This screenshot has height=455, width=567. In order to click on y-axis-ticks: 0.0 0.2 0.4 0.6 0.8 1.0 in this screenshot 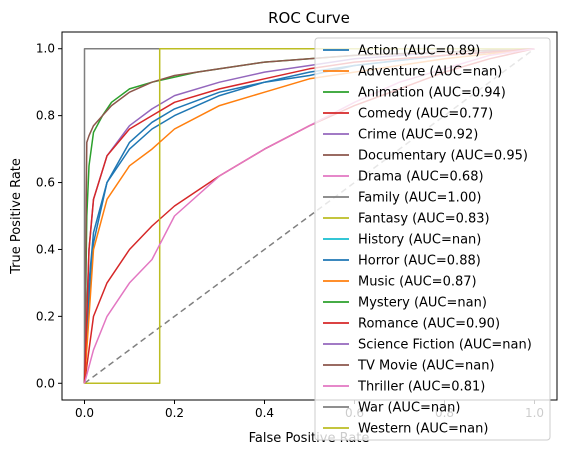, I will do `click(49, 216)`.